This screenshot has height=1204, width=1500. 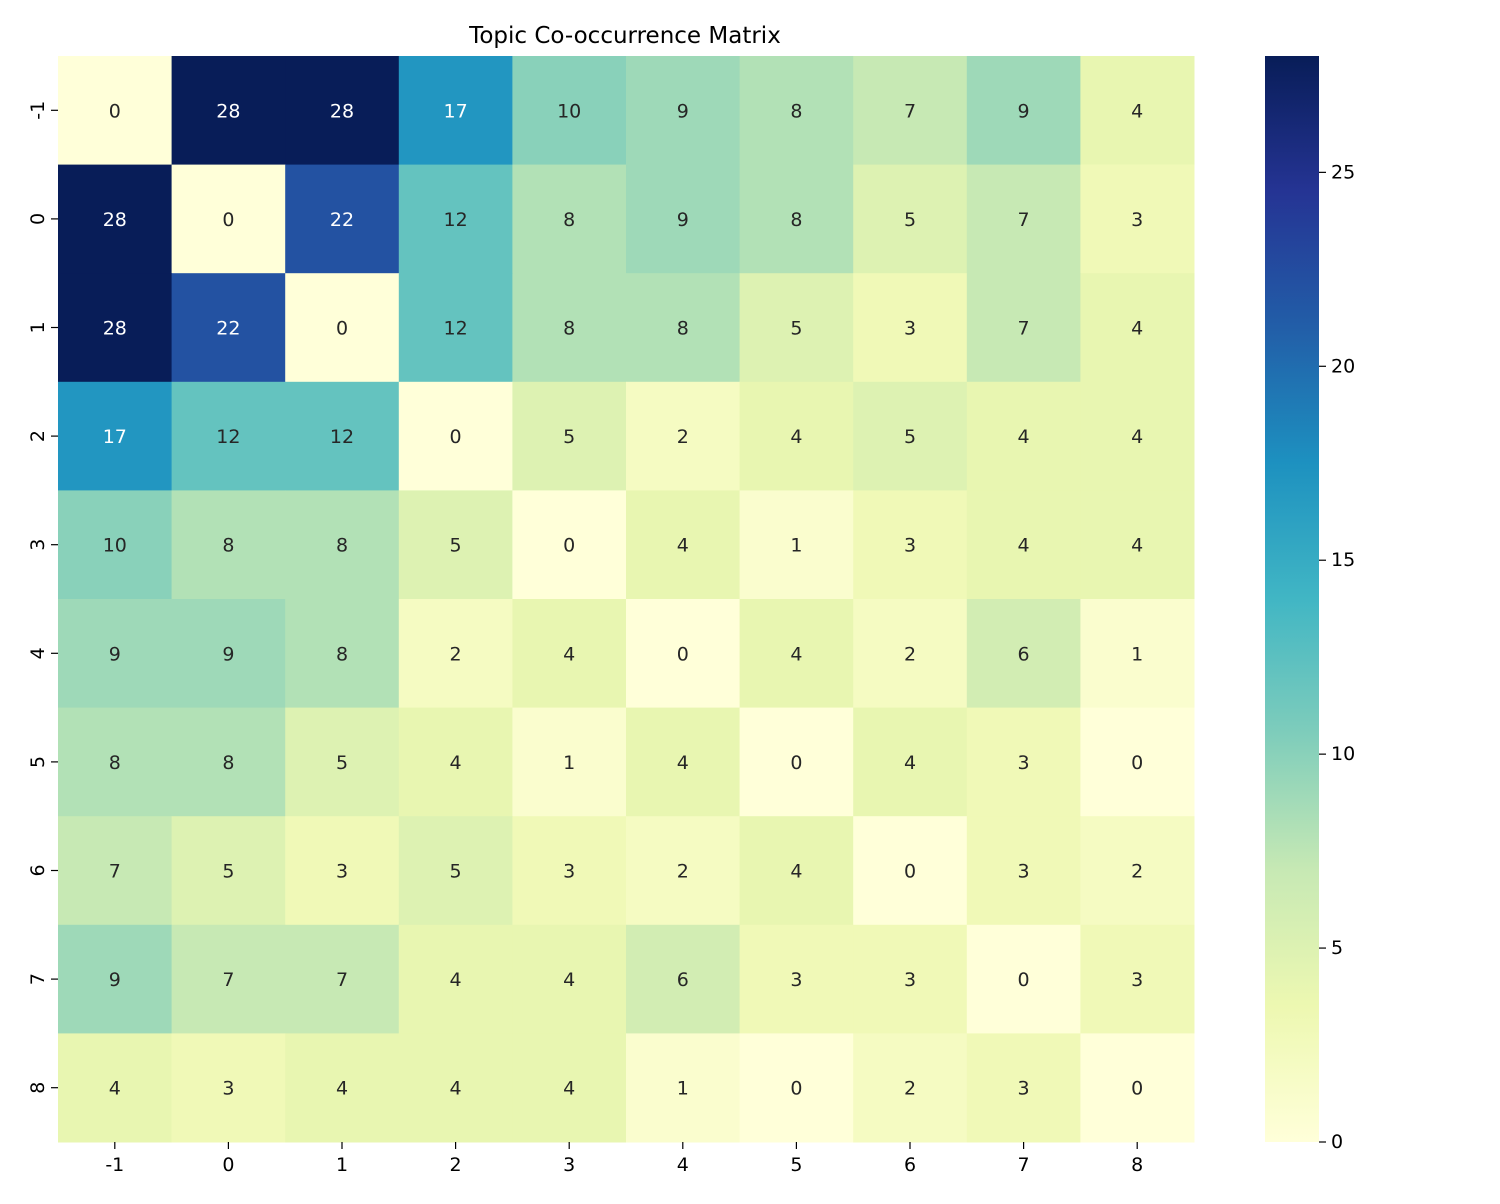 I want to click on y-tick-label: 6, so click(x=38, y=870).